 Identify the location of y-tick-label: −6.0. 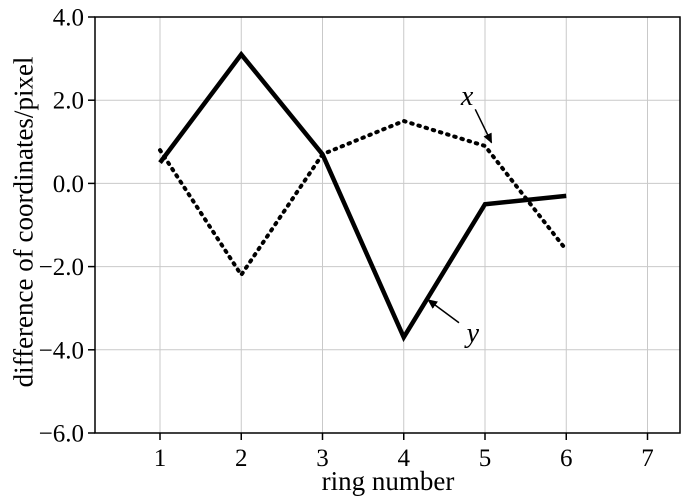
(61, 434).